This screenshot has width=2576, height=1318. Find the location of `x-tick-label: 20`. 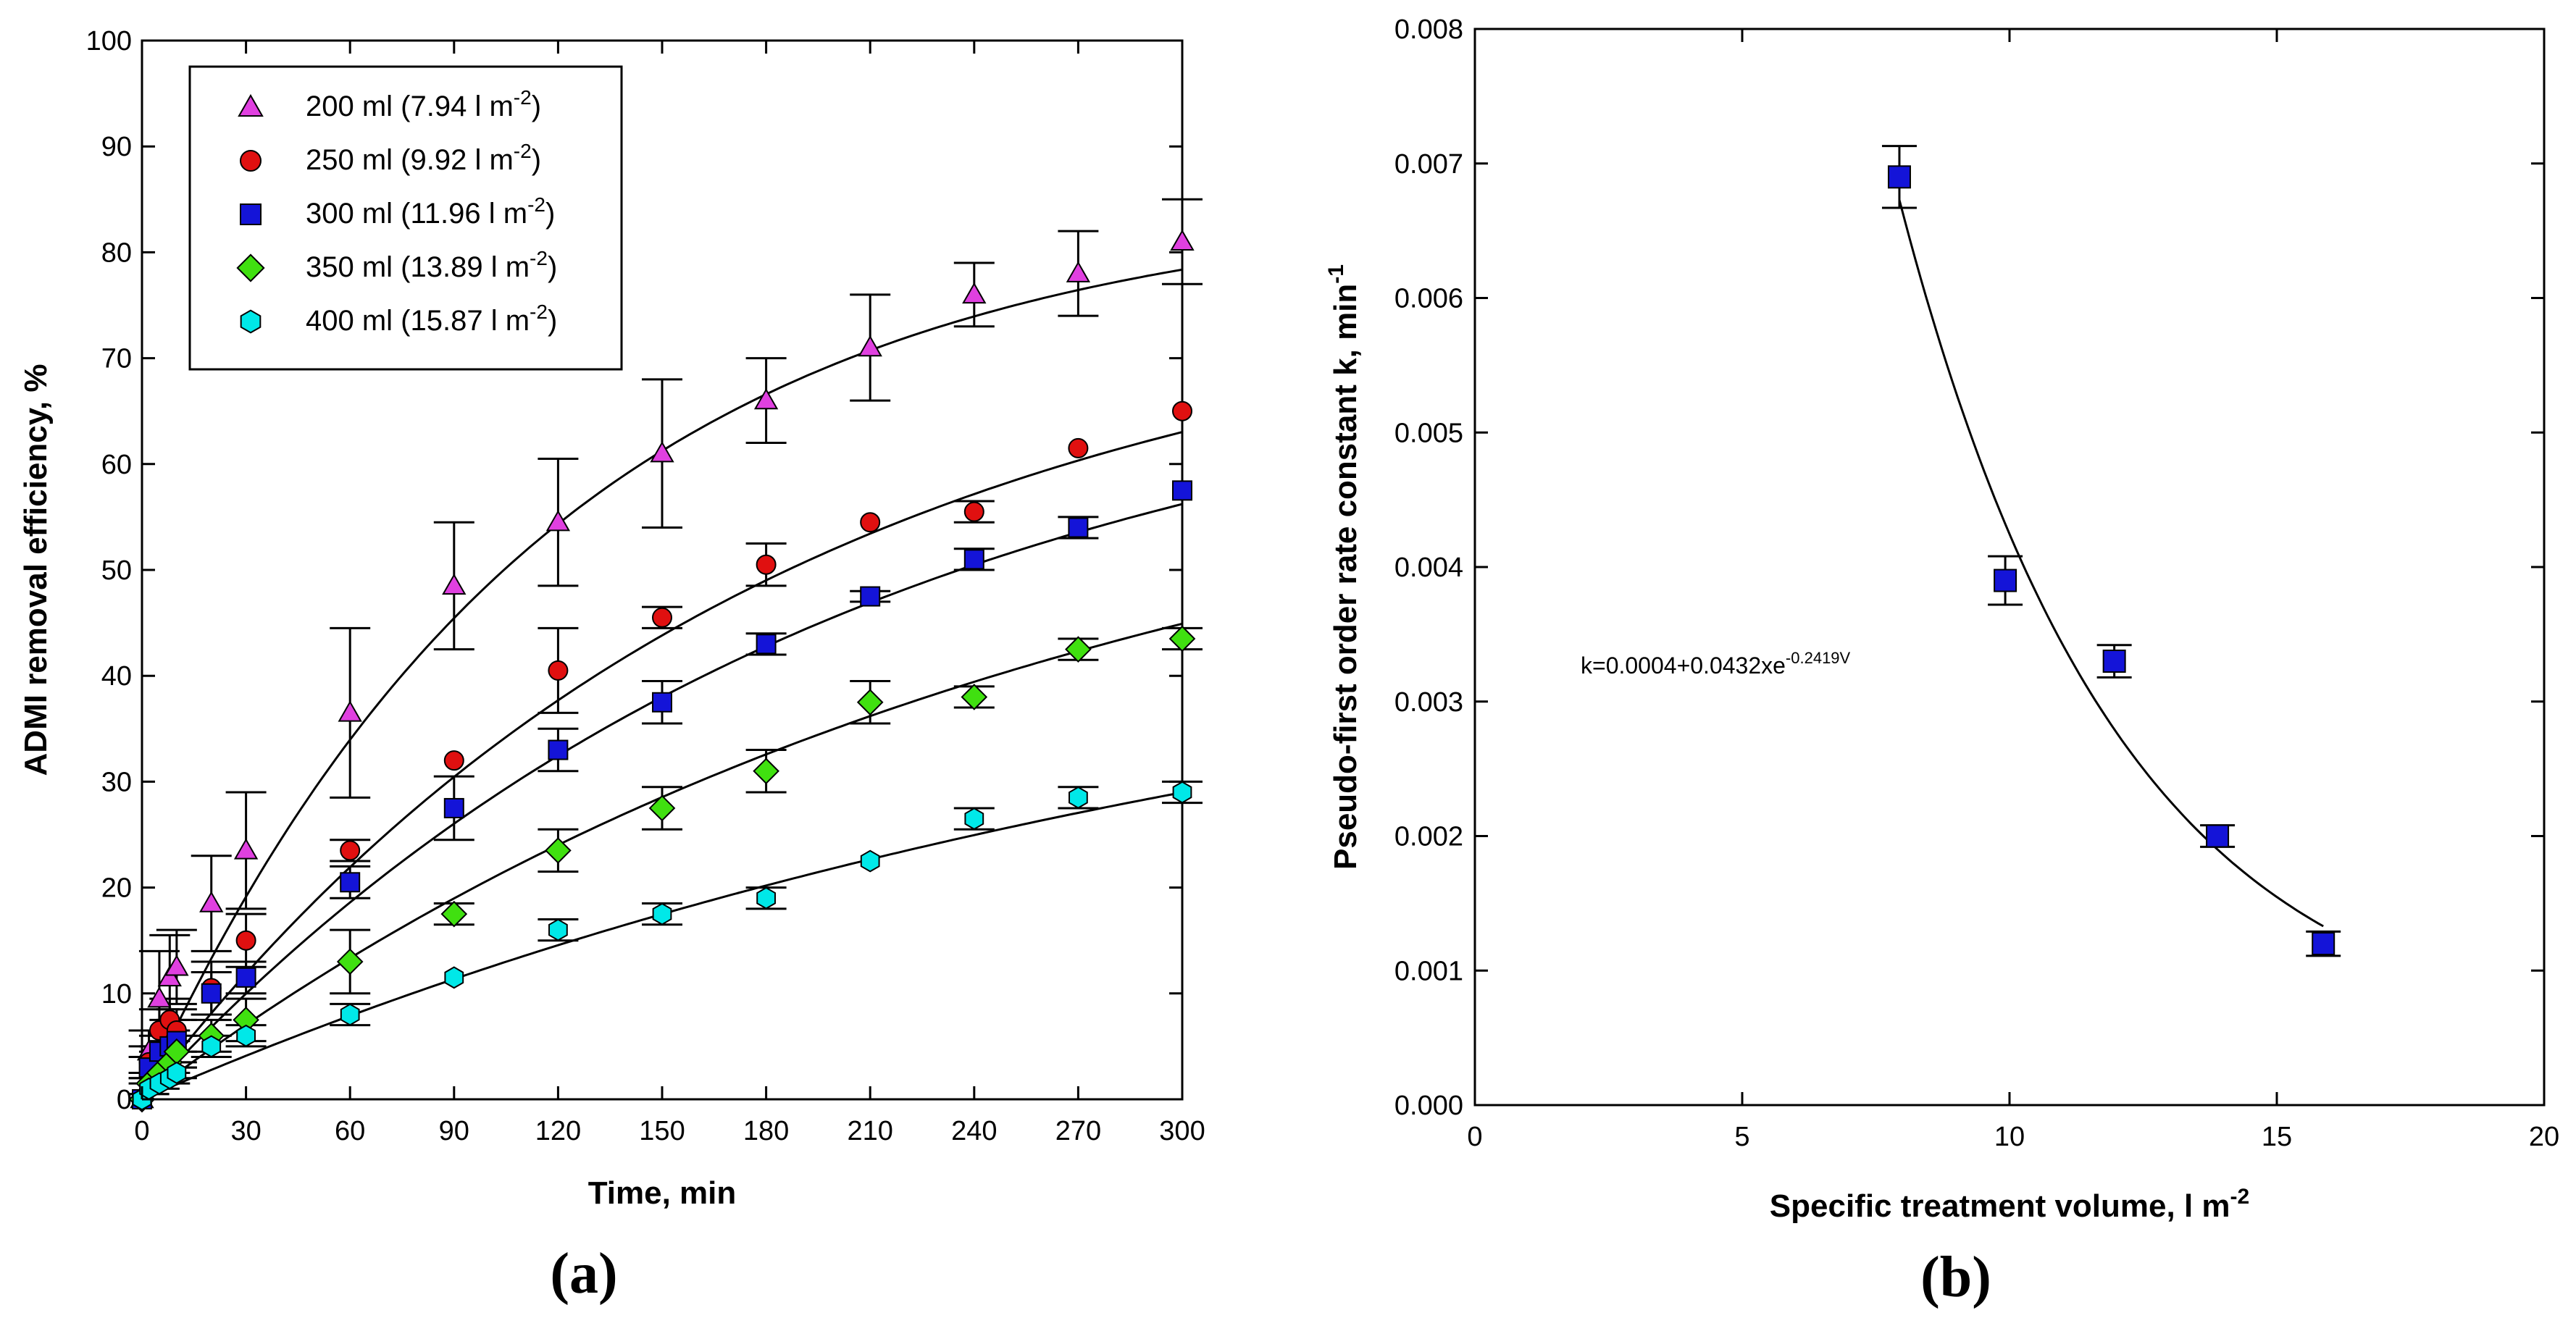

x-tick-label: 20 is located at coordinates (2544, 1137).